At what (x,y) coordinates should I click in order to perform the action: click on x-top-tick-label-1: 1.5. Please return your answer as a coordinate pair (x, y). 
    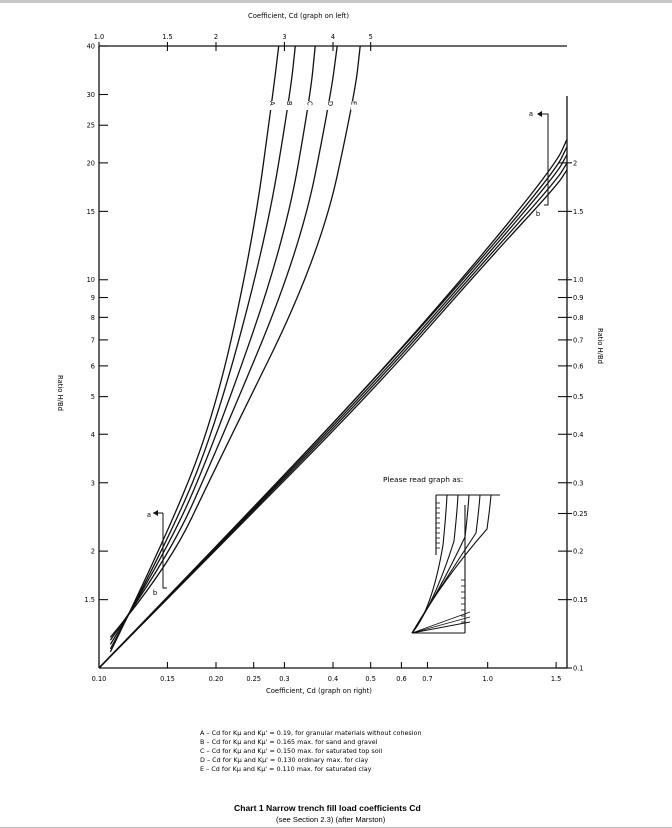
    Looking at the image, I should click on (167, 37).